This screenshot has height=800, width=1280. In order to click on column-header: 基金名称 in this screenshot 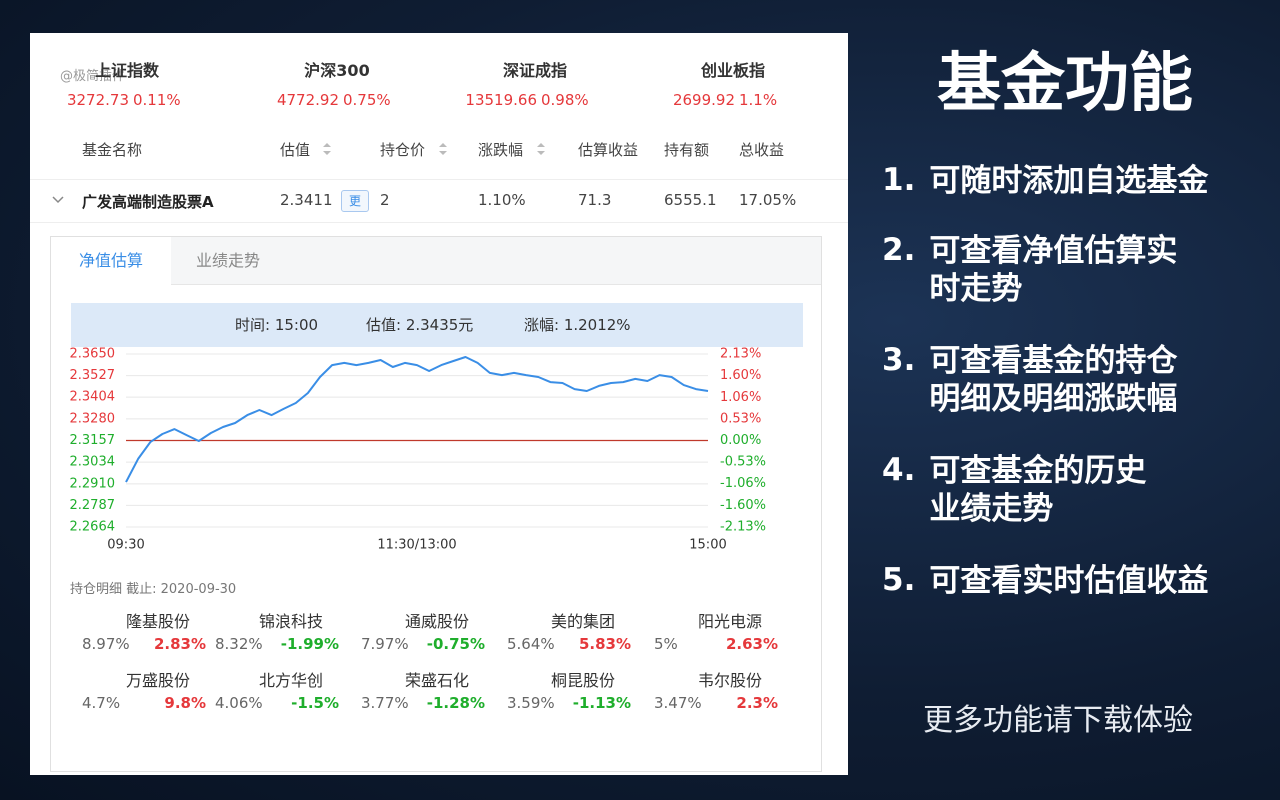, I will do `click(112, 150)`.